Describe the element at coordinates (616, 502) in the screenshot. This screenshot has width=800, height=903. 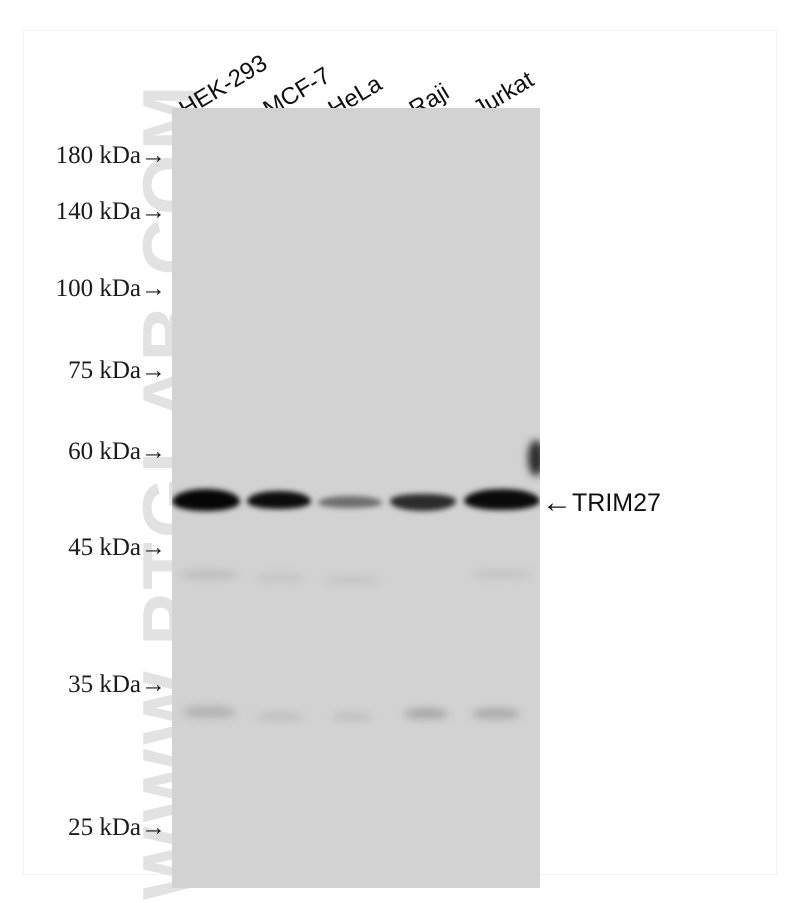
I see `target-protein-label: TRIM27` at that location.